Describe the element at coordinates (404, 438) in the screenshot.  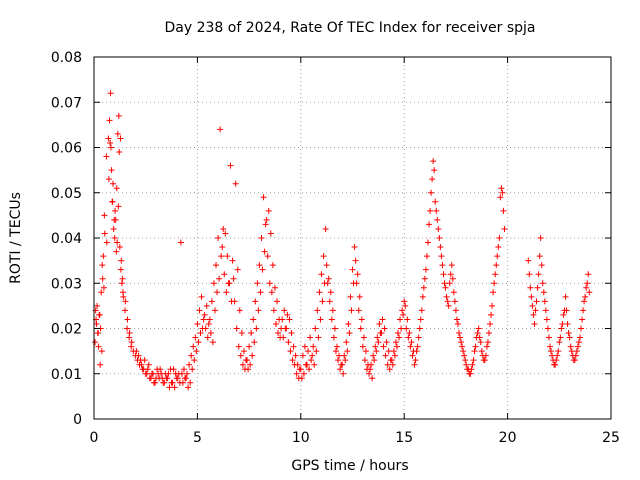
I see `x-tick-label: 15` at that location.